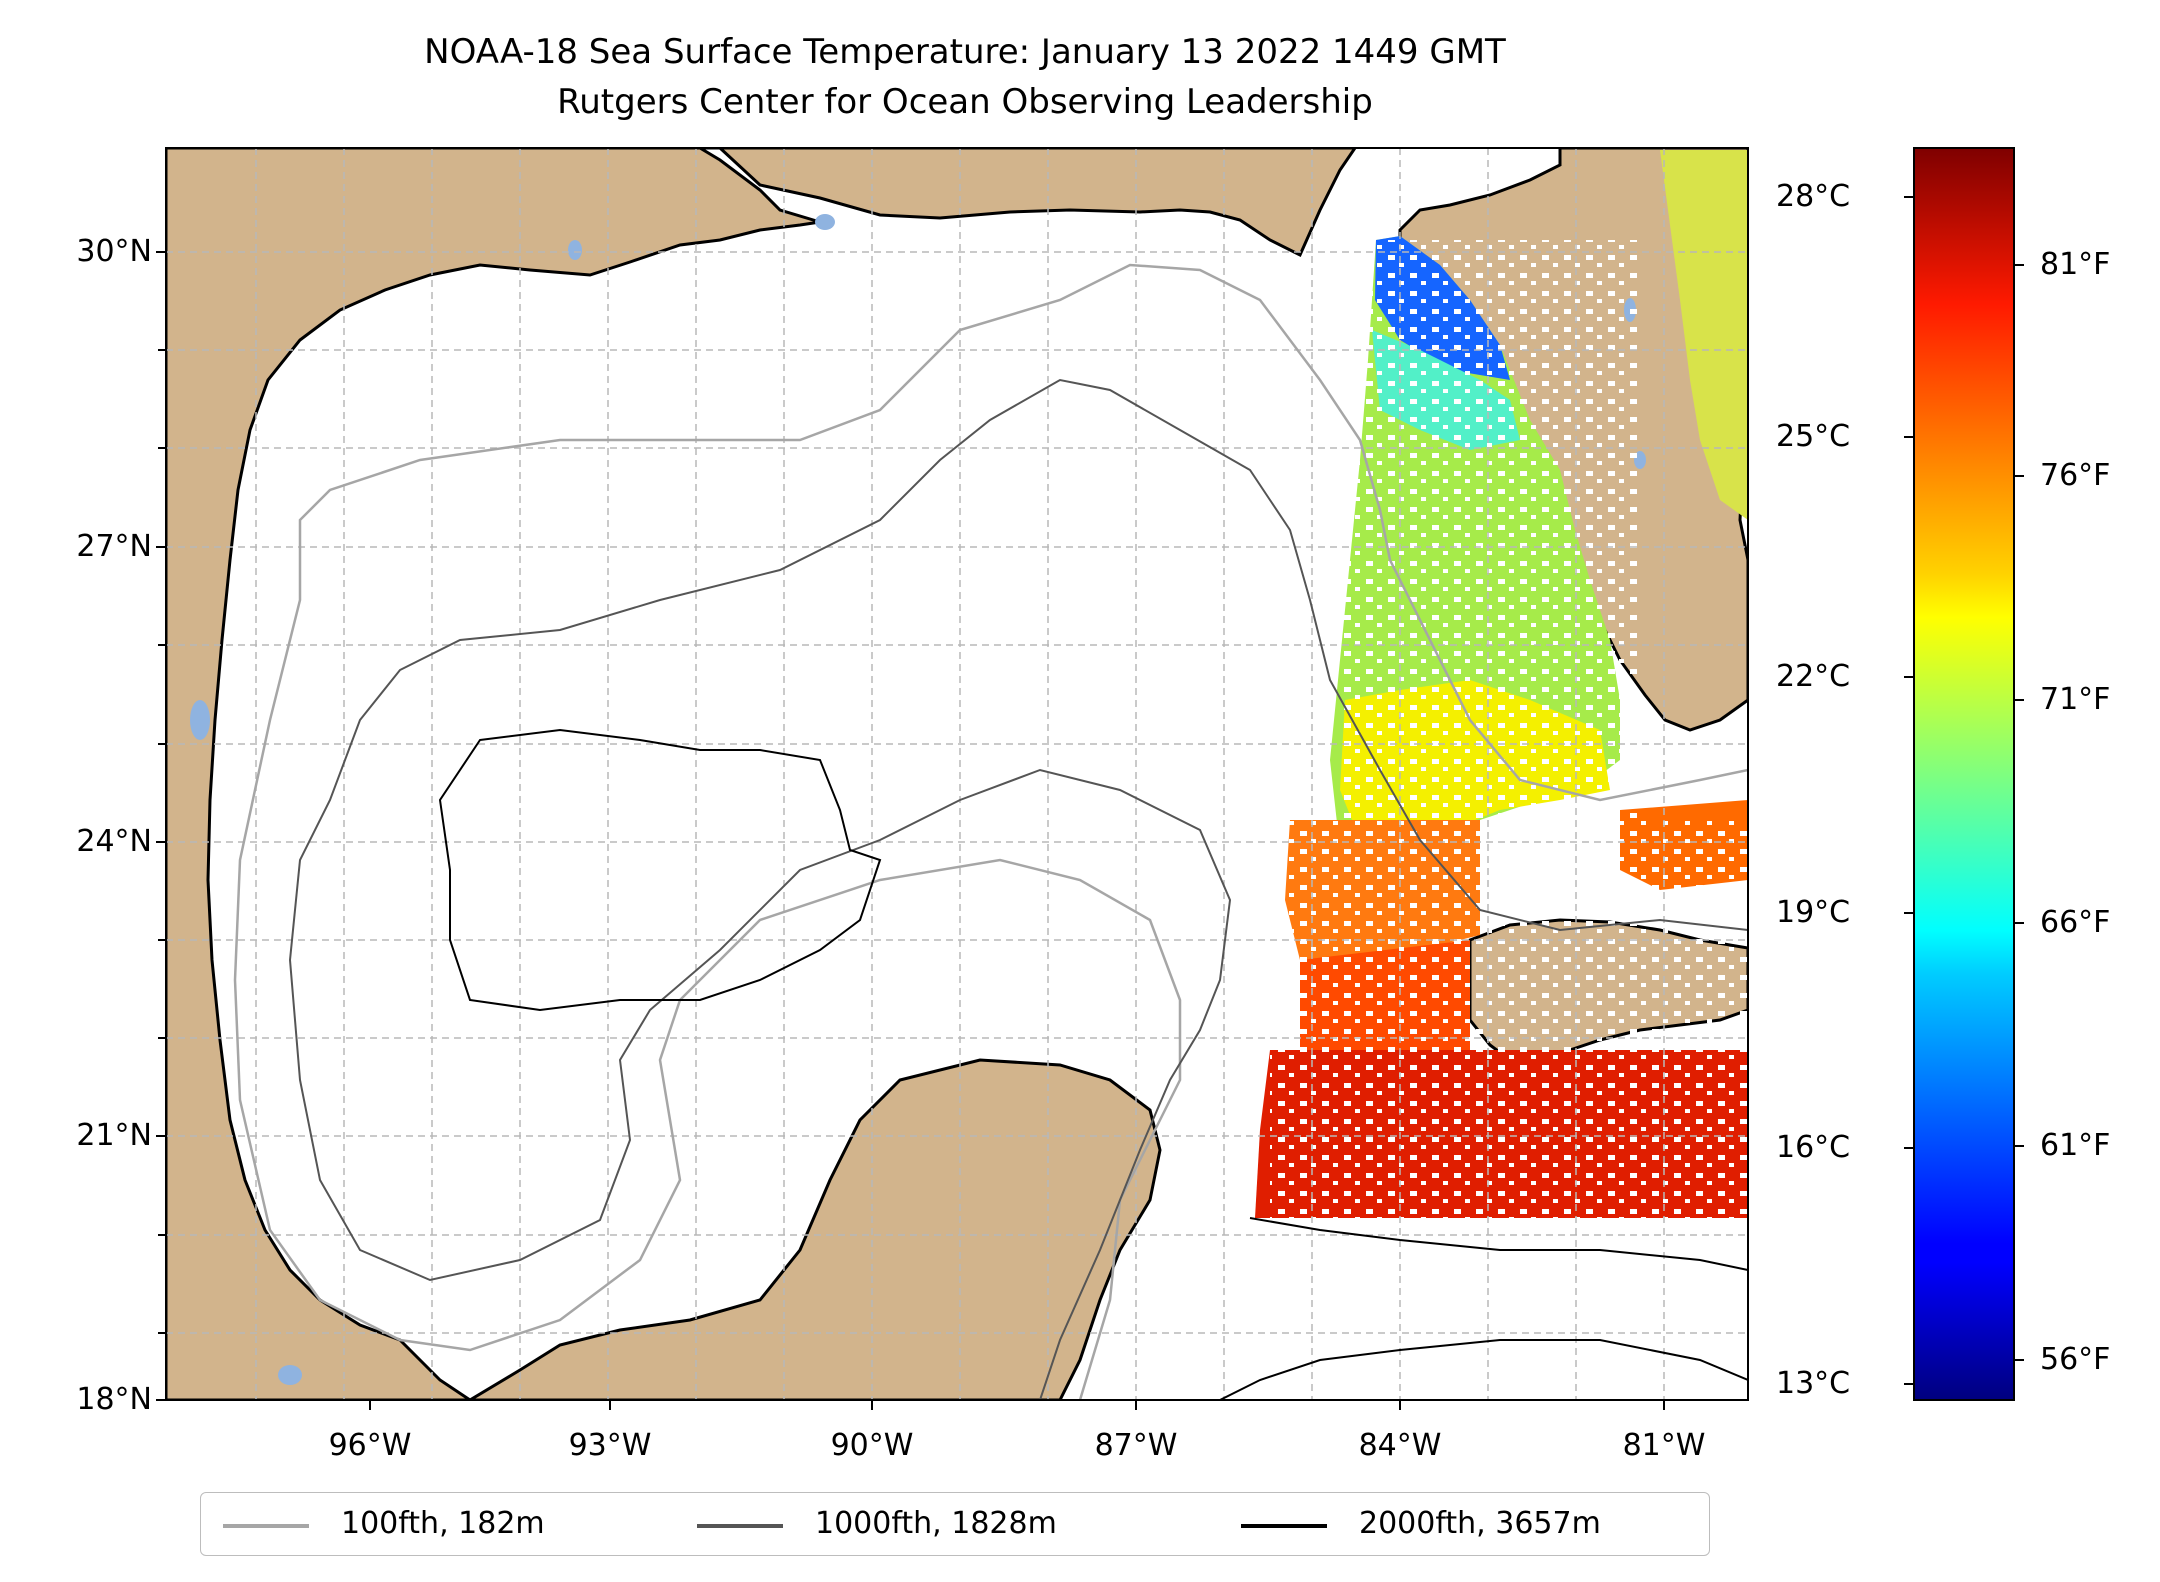 The height and width of the screenshot is (1582, 2160). Describe the element at coordinates (114, 841) in the screenshot. I see `lat-label-24n: 24°N` at that location.